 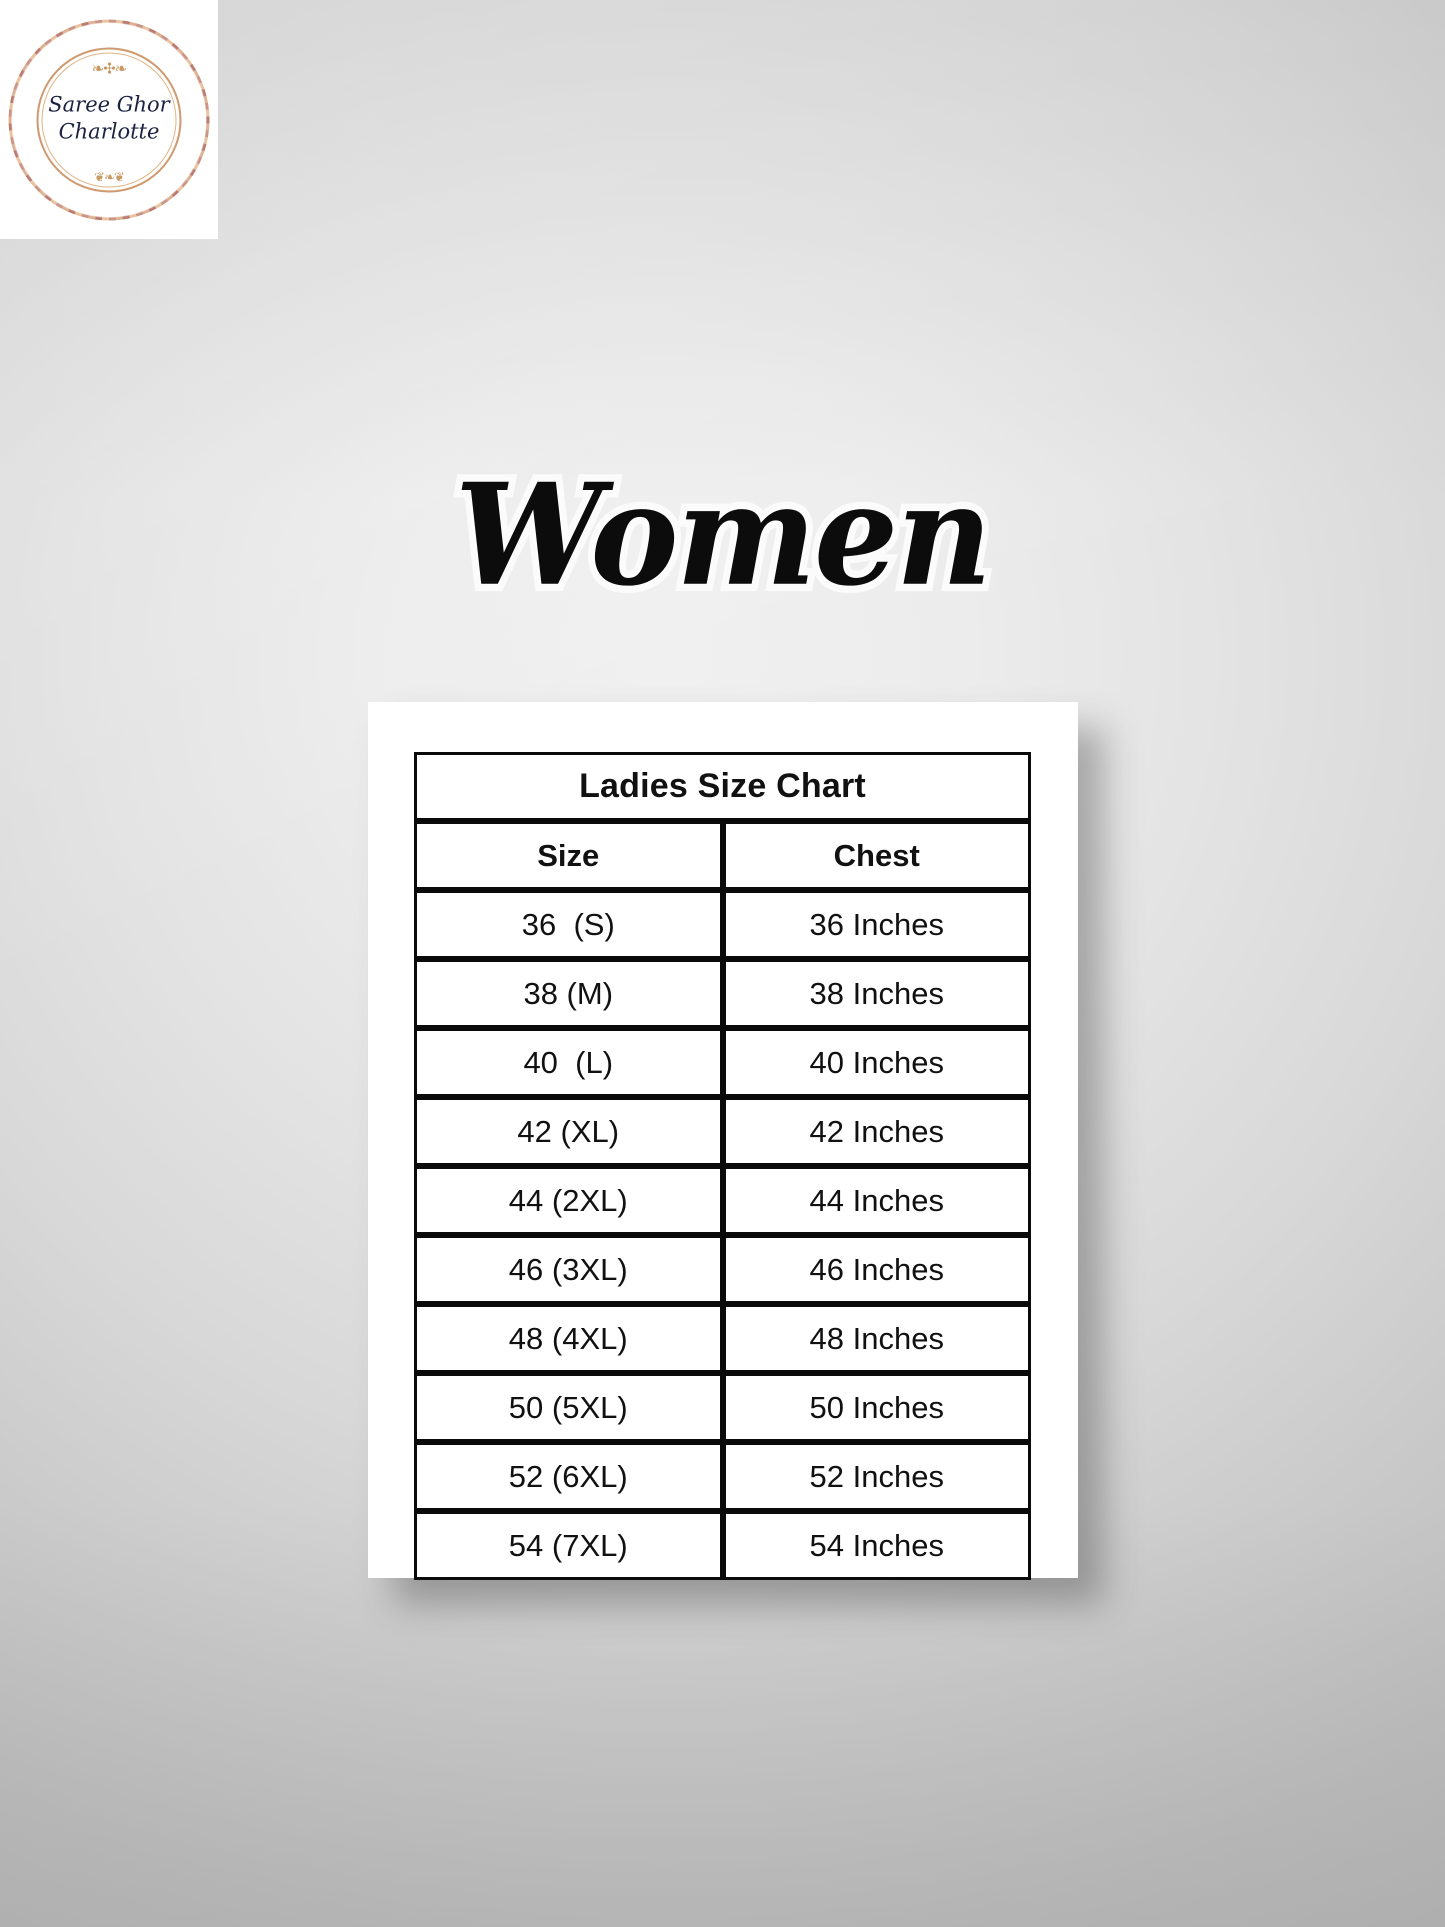 I want to click on cell-chest: 52 Inches, so click(x=876, y=1476).